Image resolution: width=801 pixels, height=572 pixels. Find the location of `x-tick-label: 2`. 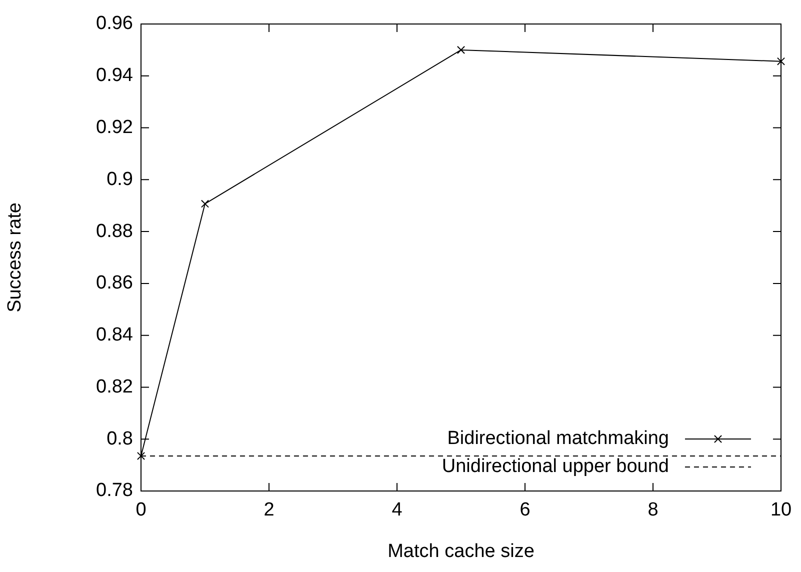

x-tick-label: 2 is located at coordinates (269, 510).